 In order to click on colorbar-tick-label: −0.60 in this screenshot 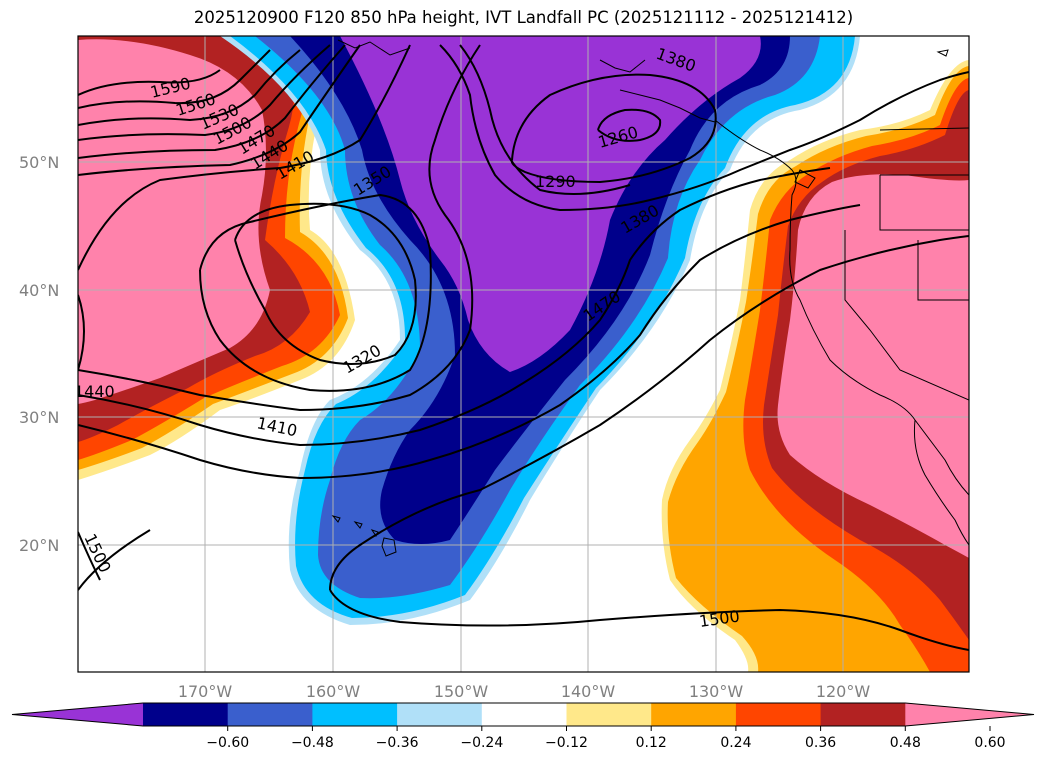, I will do `click(227, 743)`.